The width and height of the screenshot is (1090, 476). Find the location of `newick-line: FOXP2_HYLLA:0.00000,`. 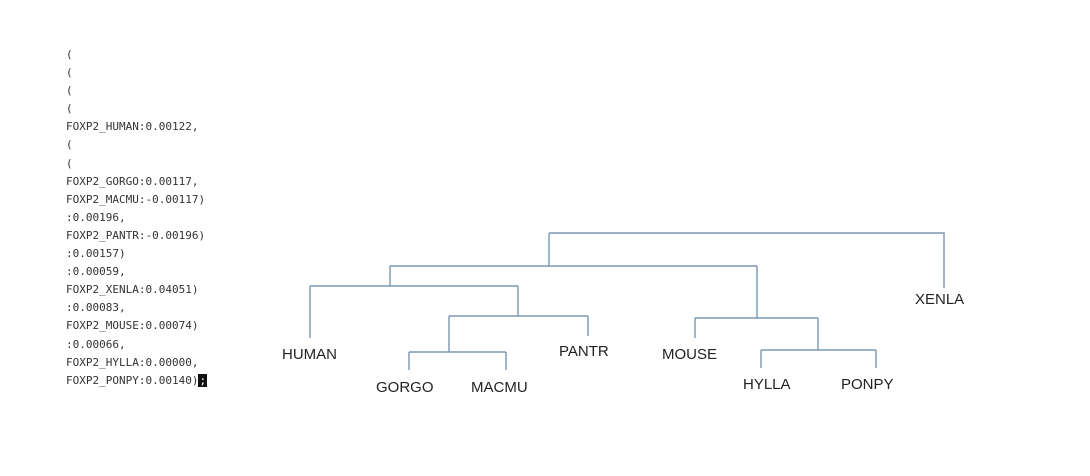

newick-line: FOXP2_HYLLA:0.00000, is located at coordinates (132, 362).